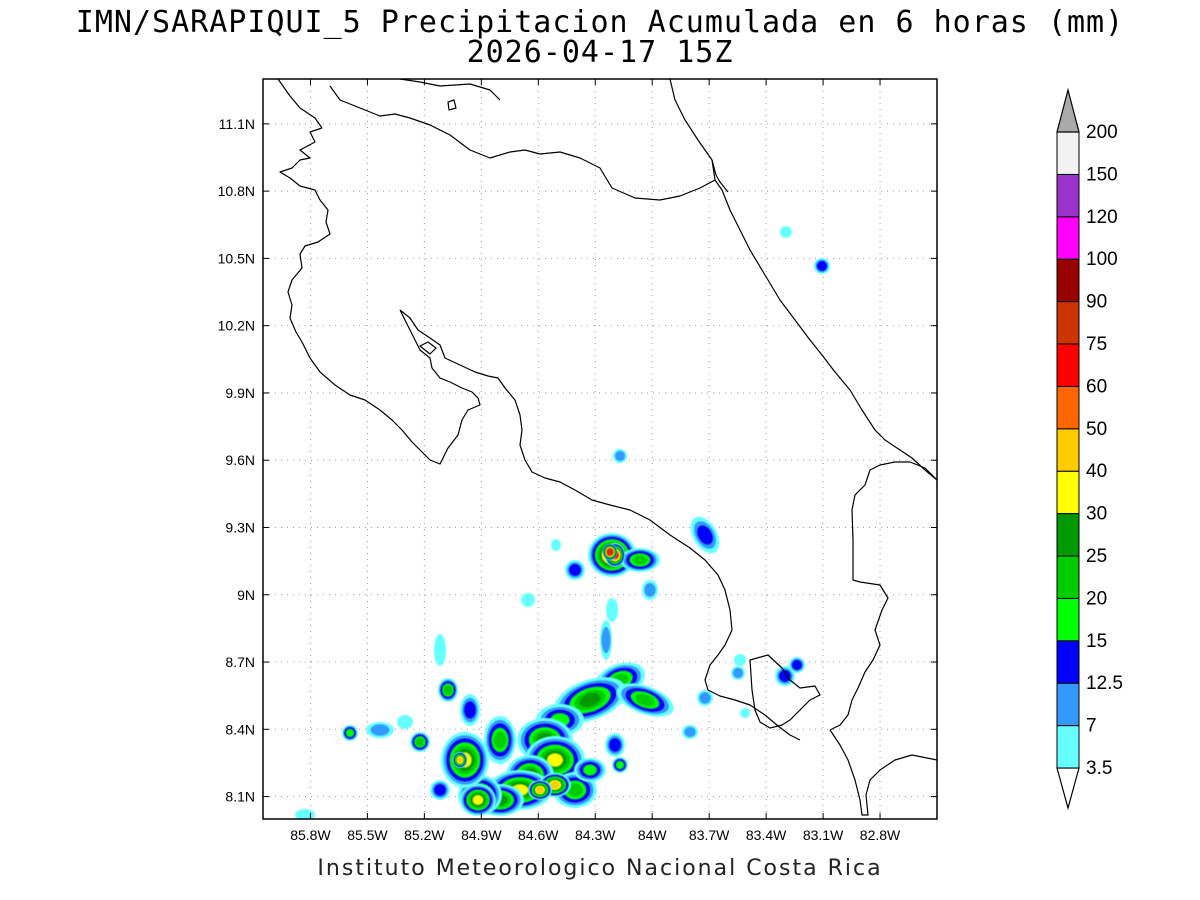 This screenshot has width=1200, height=900. What do you see at coordinates (880, 835) in the screenshot?
I see `lon-tick-label: 82.8W` at bounding box center [880, 835].